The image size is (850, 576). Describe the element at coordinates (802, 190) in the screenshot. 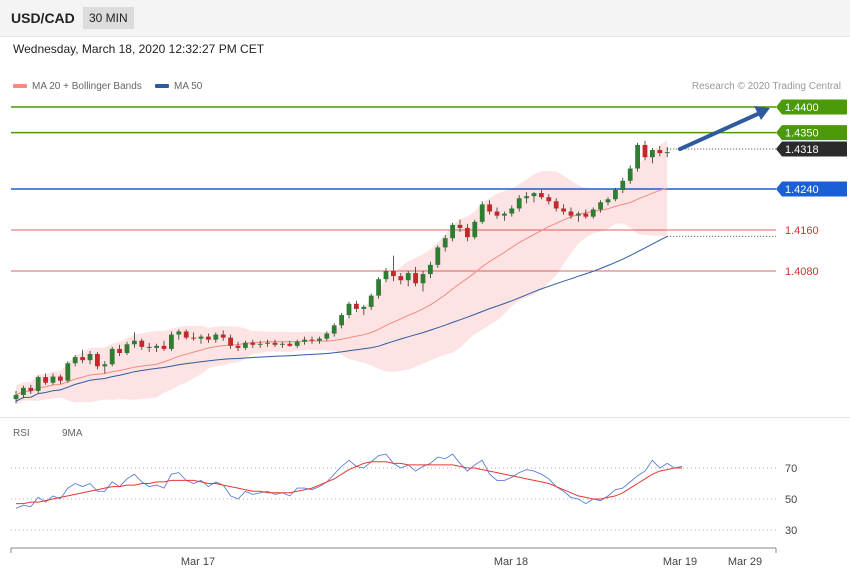

I see `level-label-3: 1.4240` at that location.